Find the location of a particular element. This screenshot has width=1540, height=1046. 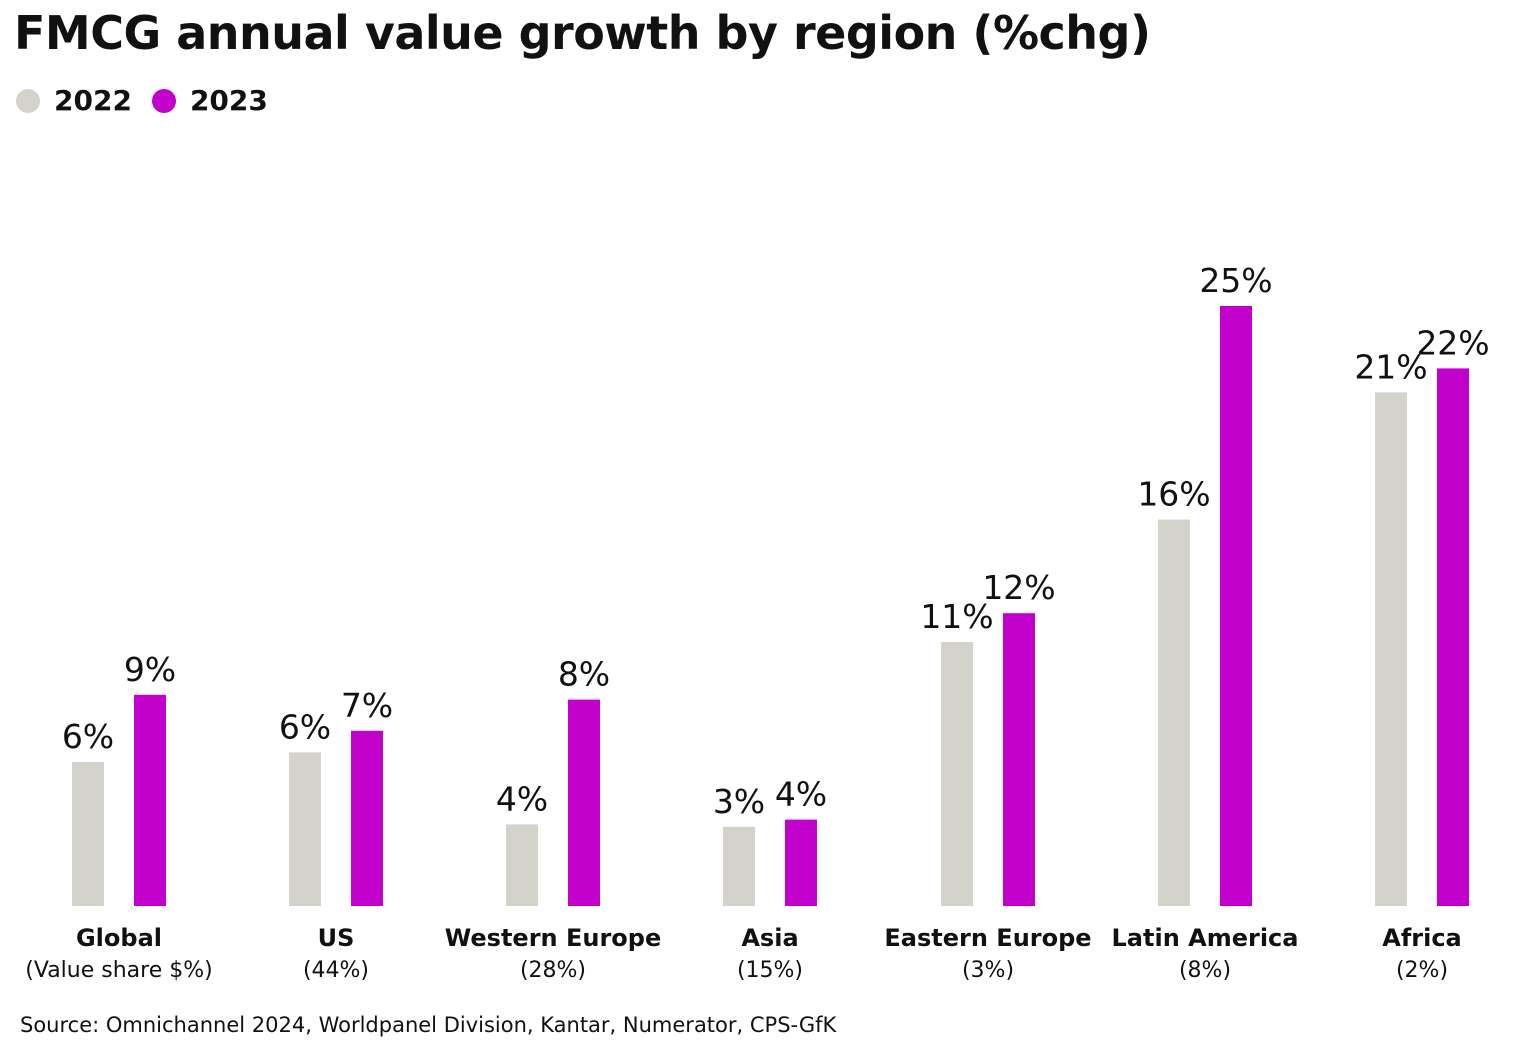

bar-2023-global is located at coordinates (150, 800).